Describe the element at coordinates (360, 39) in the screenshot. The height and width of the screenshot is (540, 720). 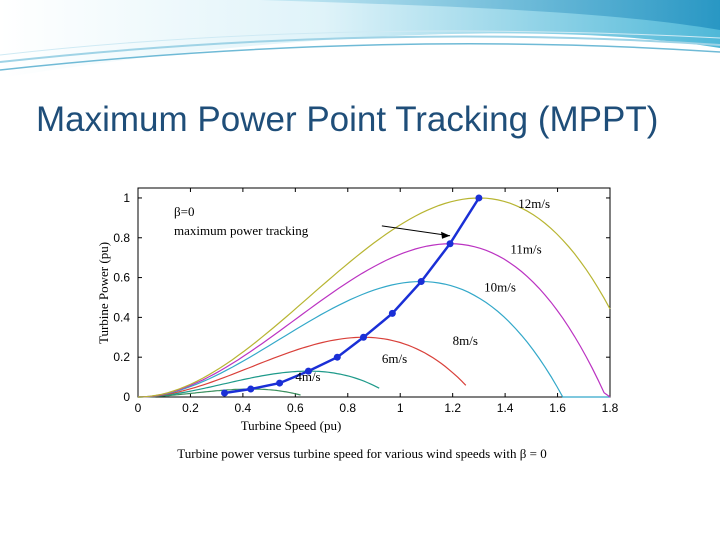
I see `header-banner` at that location.